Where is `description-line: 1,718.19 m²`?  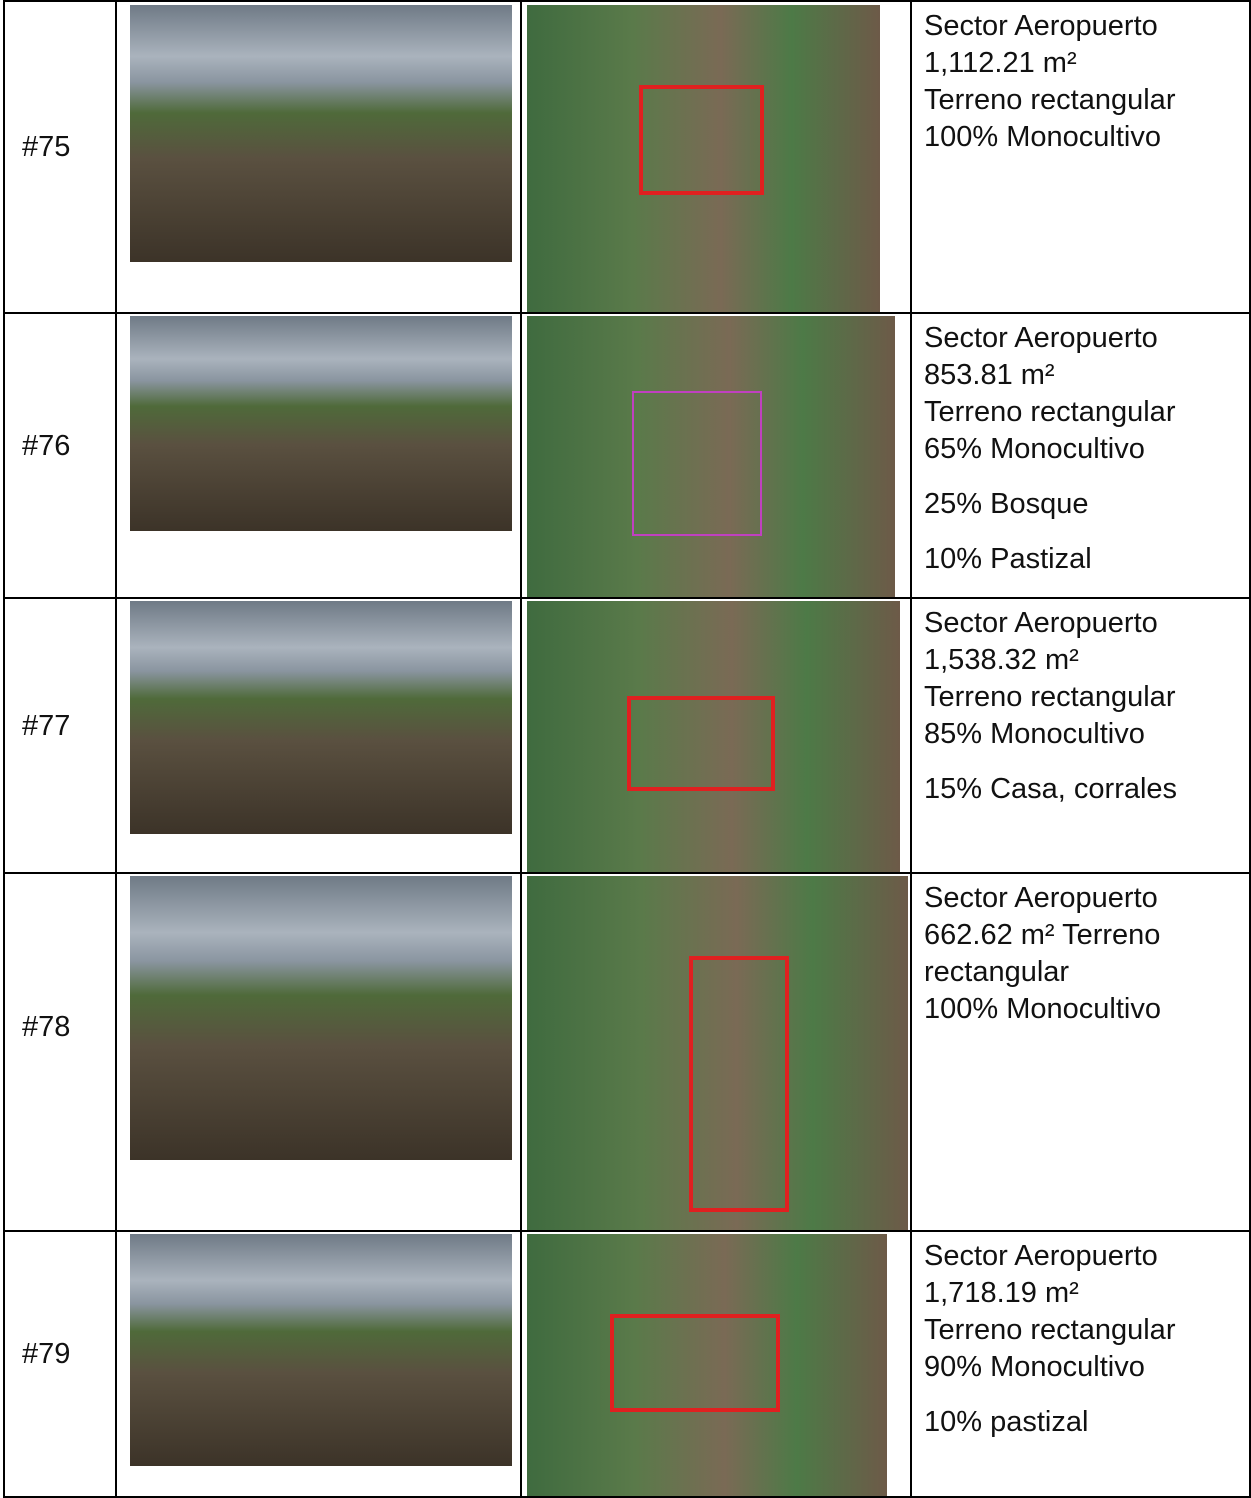
description-line: 1,718.19 m² is located at coordinates (1001, 1293).